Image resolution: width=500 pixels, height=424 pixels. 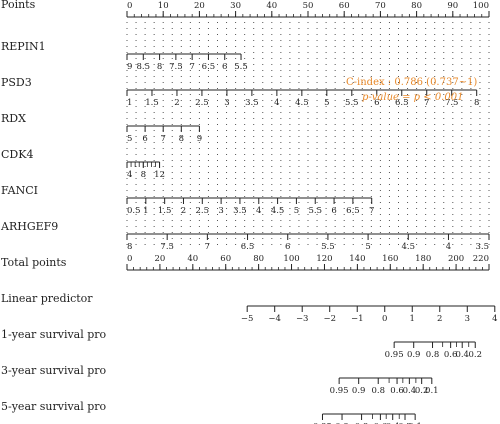 I want to click on row-label: RDX, so click(x=13, y=118).